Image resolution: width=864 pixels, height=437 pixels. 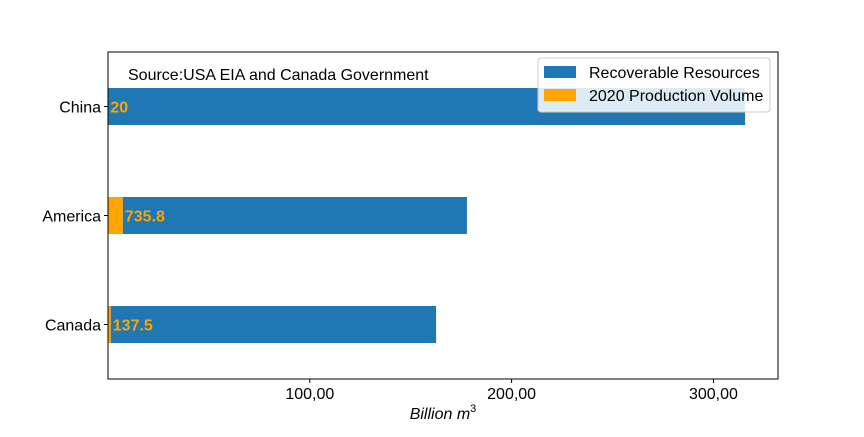 I want to click on x-tick-label-0: 100,00, so click(x=309, y=394).